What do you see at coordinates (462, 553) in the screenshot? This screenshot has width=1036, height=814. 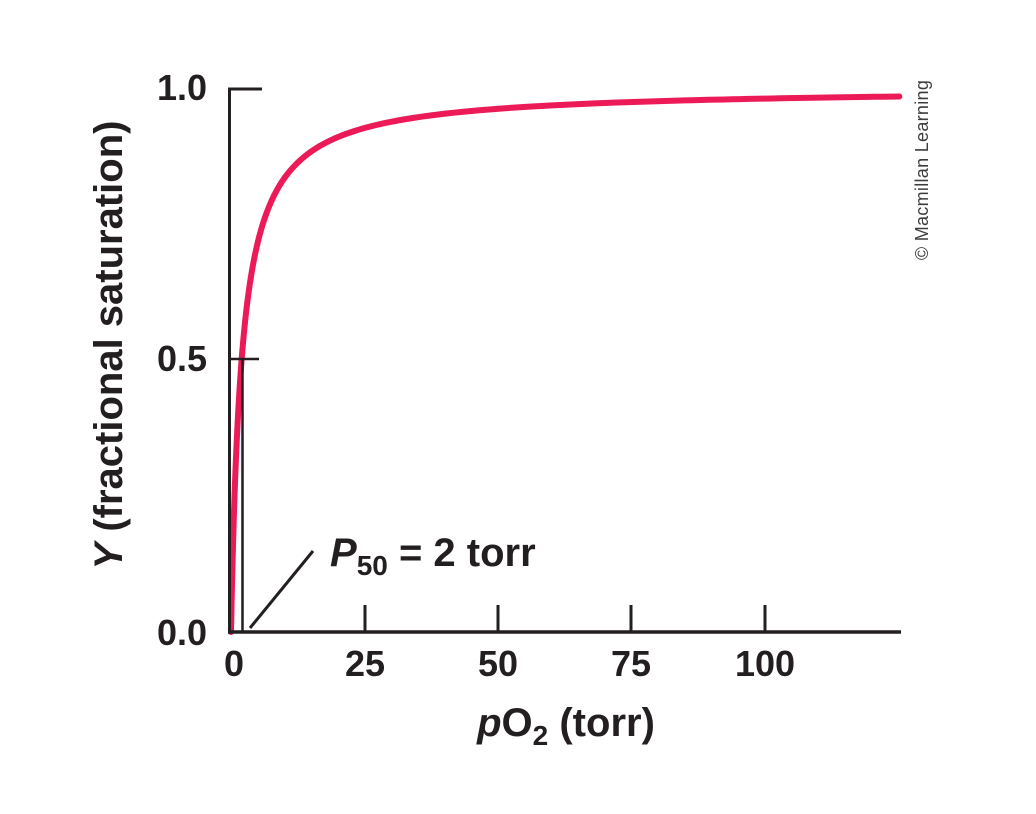 I see `p50-annotation-value: = 2 torr` at bounding box center [462, 553].